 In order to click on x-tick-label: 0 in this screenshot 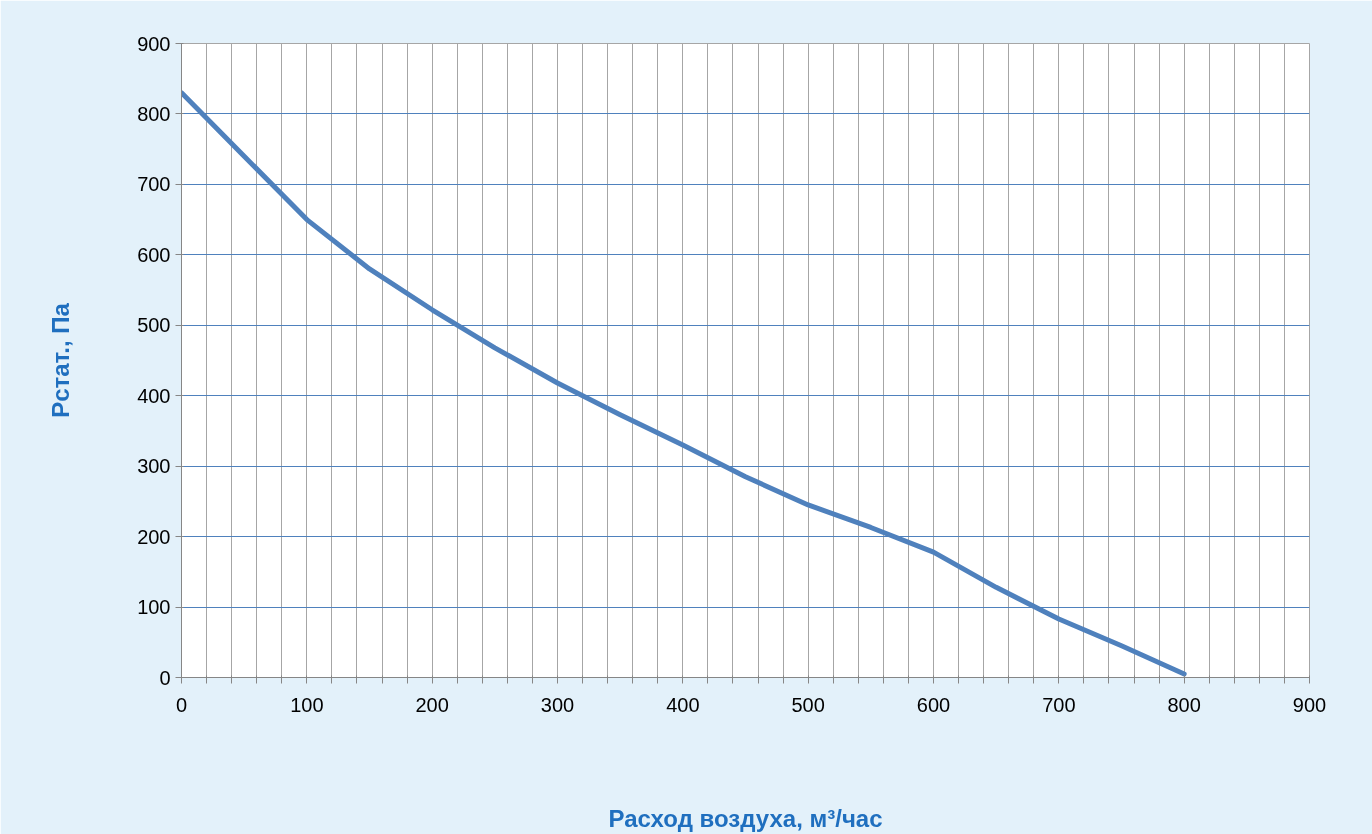, I will do `click(181, 704)`.